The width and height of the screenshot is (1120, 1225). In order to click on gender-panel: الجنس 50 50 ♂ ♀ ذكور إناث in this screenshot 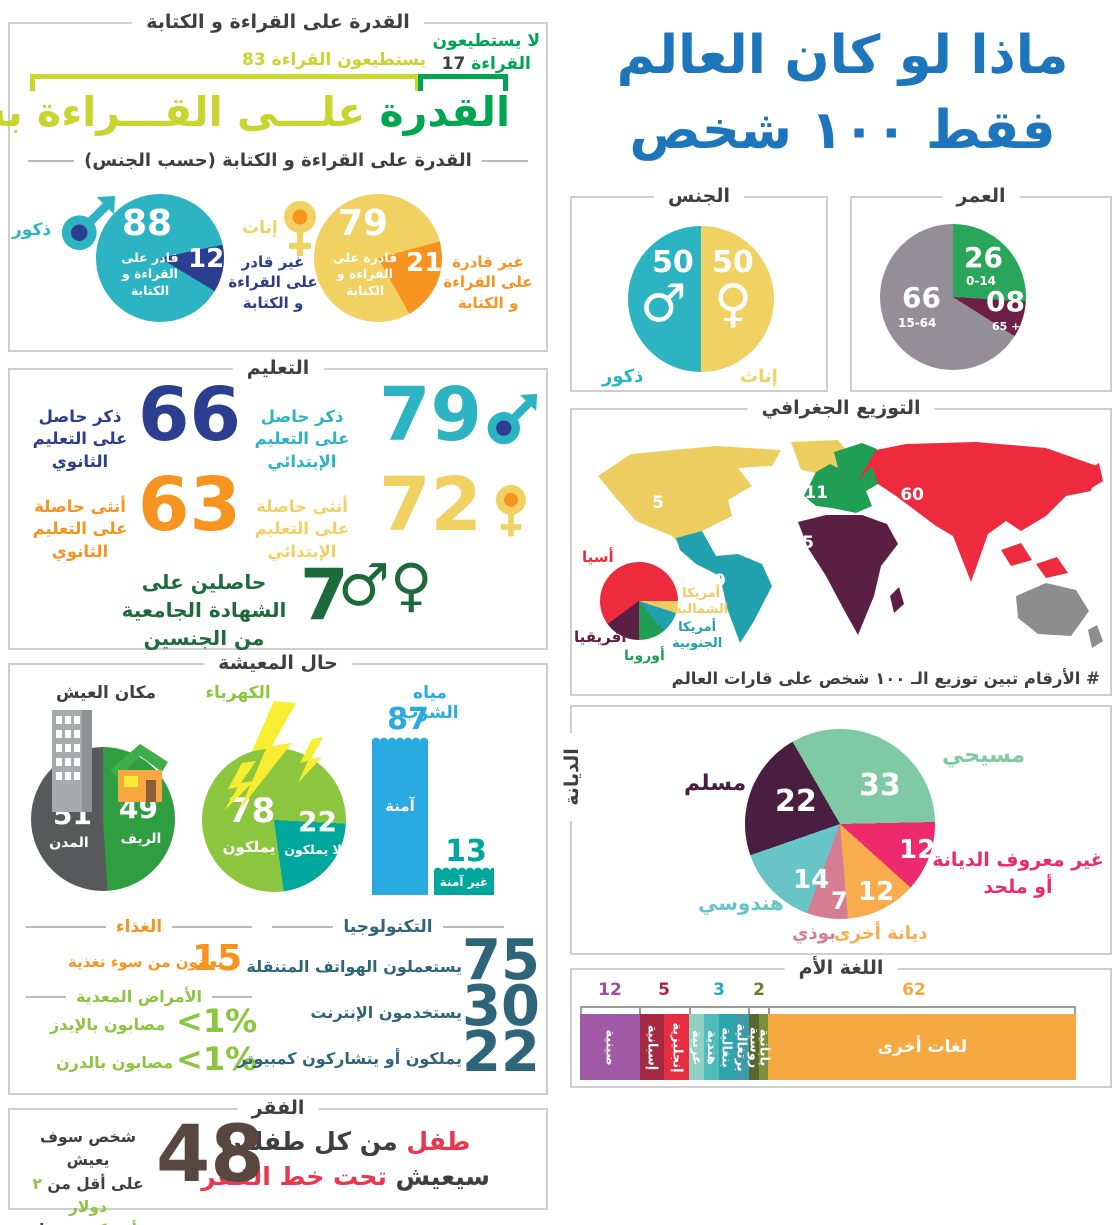, I will do `click(699, 287)`.